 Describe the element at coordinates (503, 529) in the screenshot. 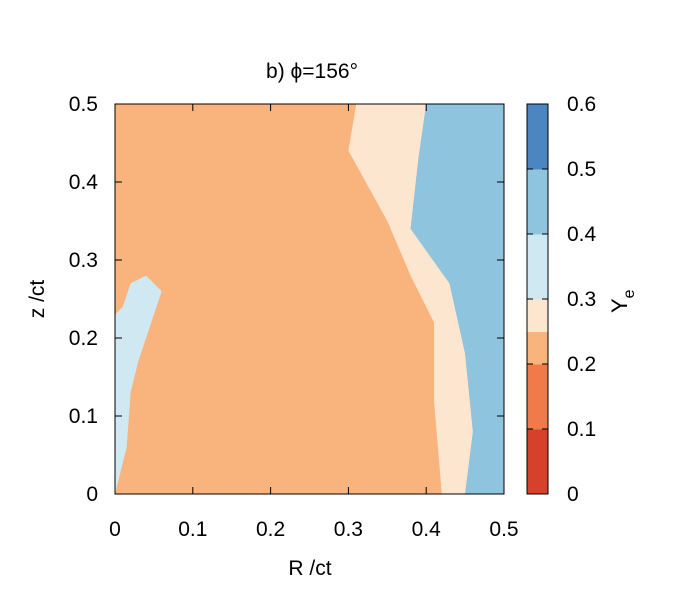

I see `x-tick-label: 0.5` at that location.